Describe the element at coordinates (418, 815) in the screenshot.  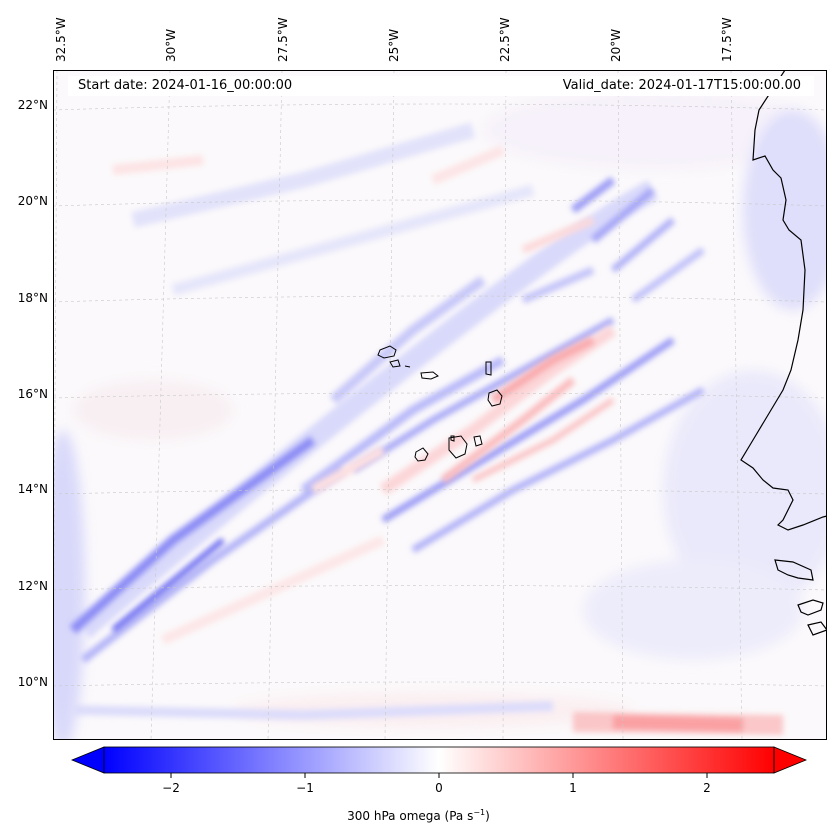
I see `colorbar-label: 300 hPa omega (Pa s−1)` at that location.